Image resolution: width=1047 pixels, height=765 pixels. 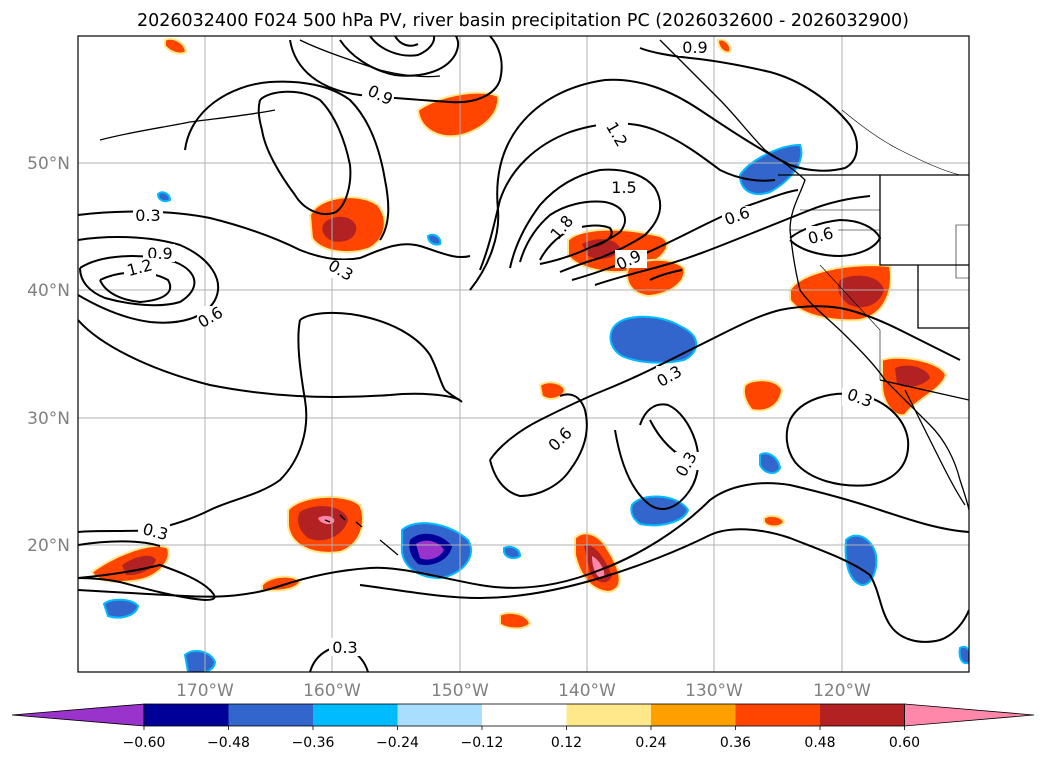 What do you see at coordinates (482, 743) in the screenshot?
I see `colorbar-tick-label: −0.12` at bounding box center [482, 743].